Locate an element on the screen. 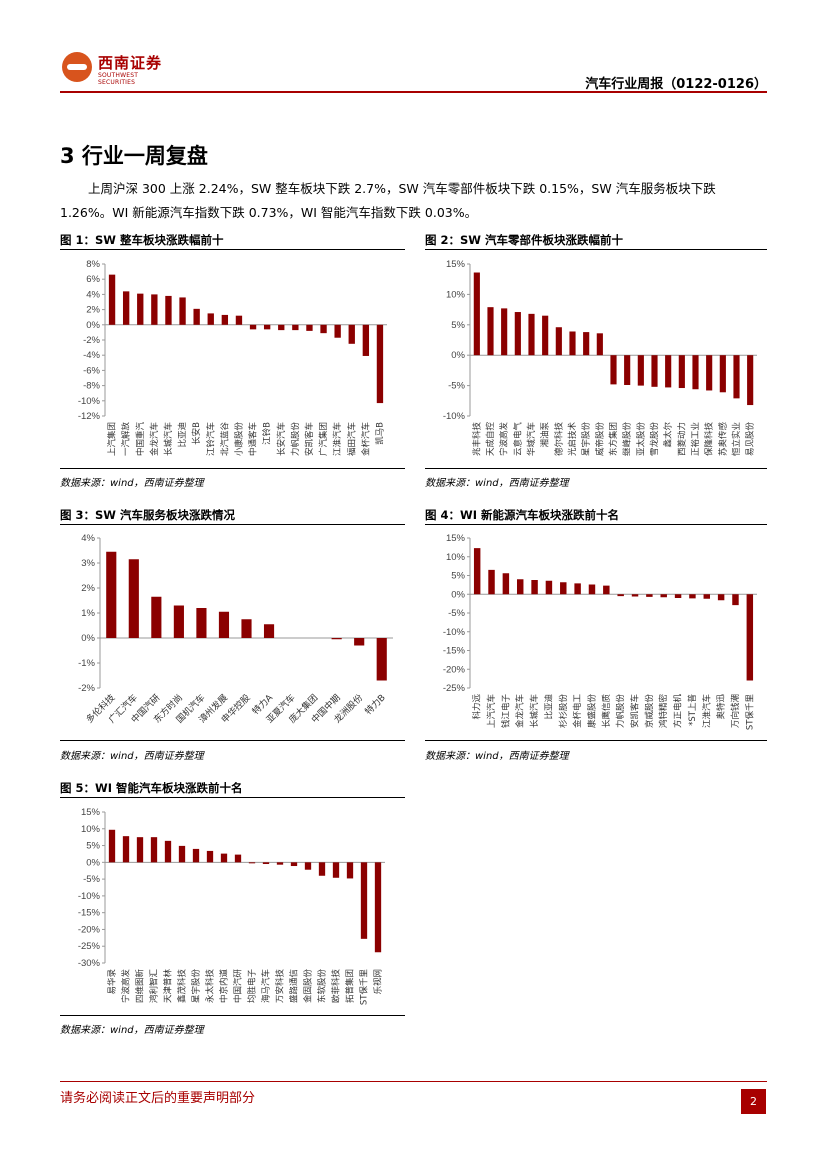 The height and width of the screenshot is (1169, 827). x-tick-label: 易华录 is located at coordinates (112, 982).